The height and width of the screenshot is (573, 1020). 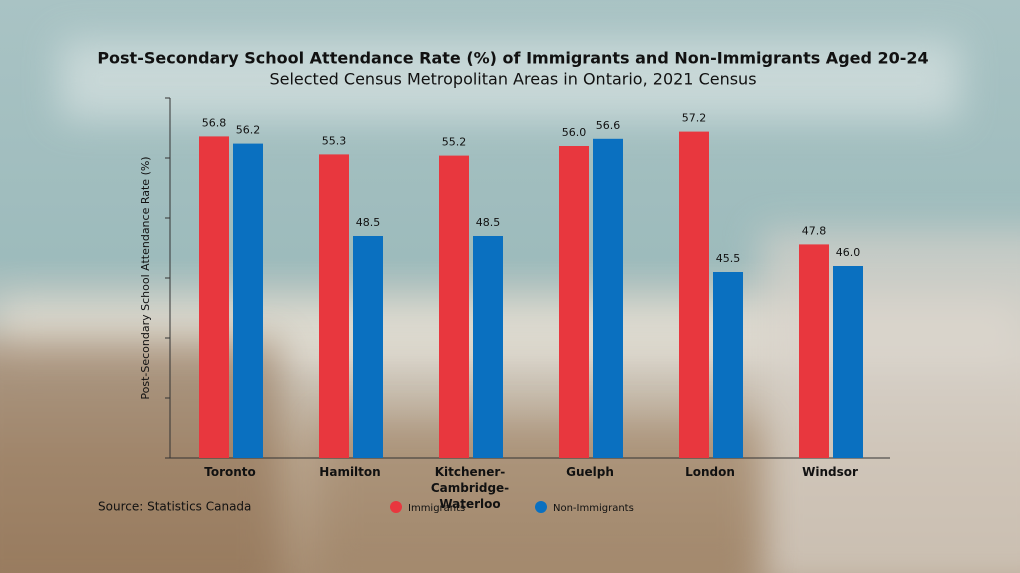 What do you see at coordinates (436, 508) in the screenshot?
I see `legend-label: Immigrants` at bounding box center [436, 508].